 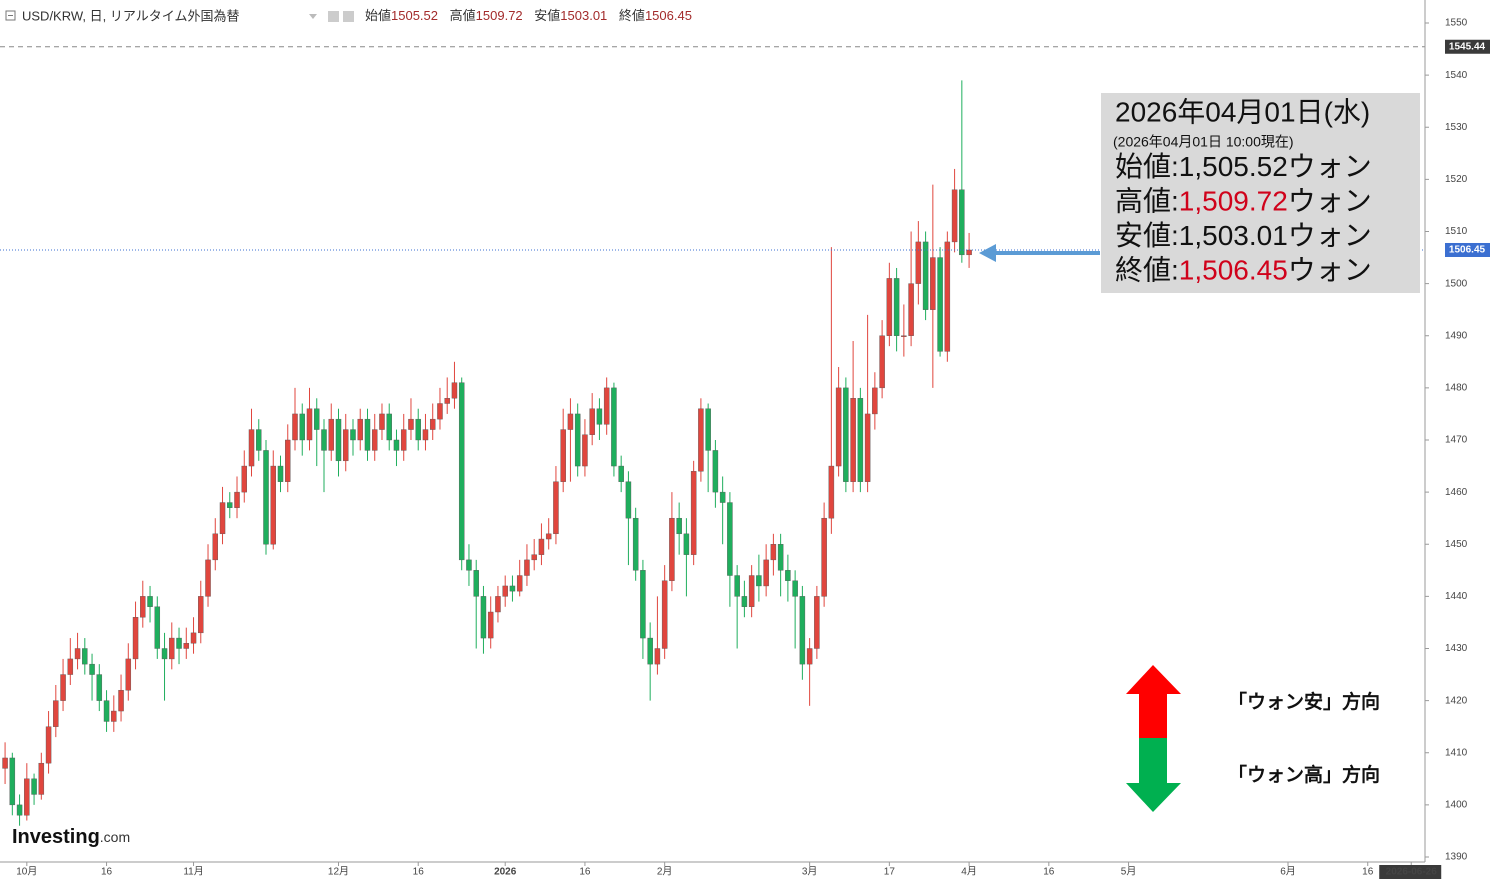 What do you see at coordinates (348, 16) in the screenshot?
I see `close-icon` at bounding box center [348, 16].